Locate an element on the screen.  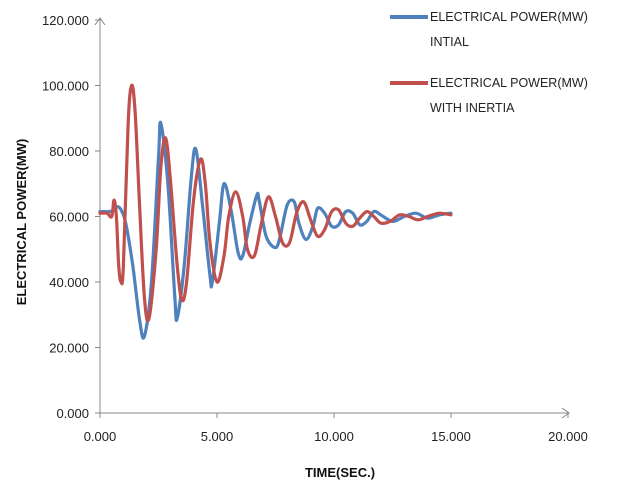
x-tick-label: 20.000 is located at coordinates (568, 436).